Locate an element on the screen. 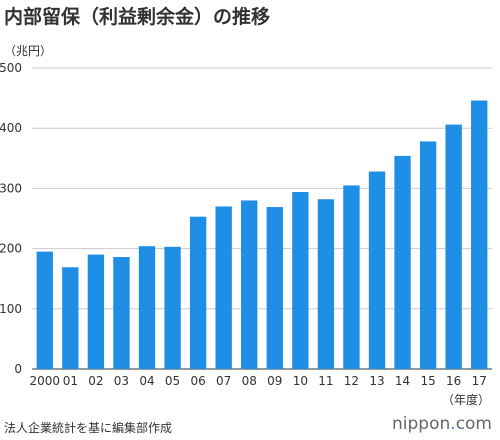 Image resolution: width=500 pixels, height=440 pixels. x-tick-label: 16 is located at coordinates (453, 381).